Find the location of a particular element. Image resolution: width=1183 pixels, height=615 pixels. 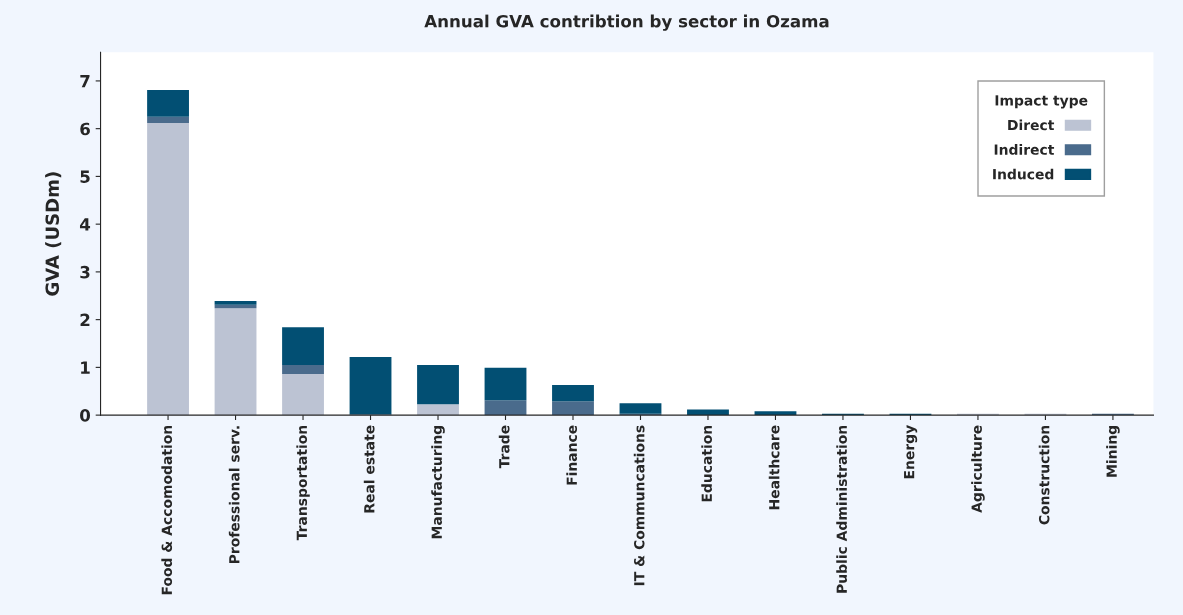

x-tick-label: Energy is located at coordinates (911, 452).